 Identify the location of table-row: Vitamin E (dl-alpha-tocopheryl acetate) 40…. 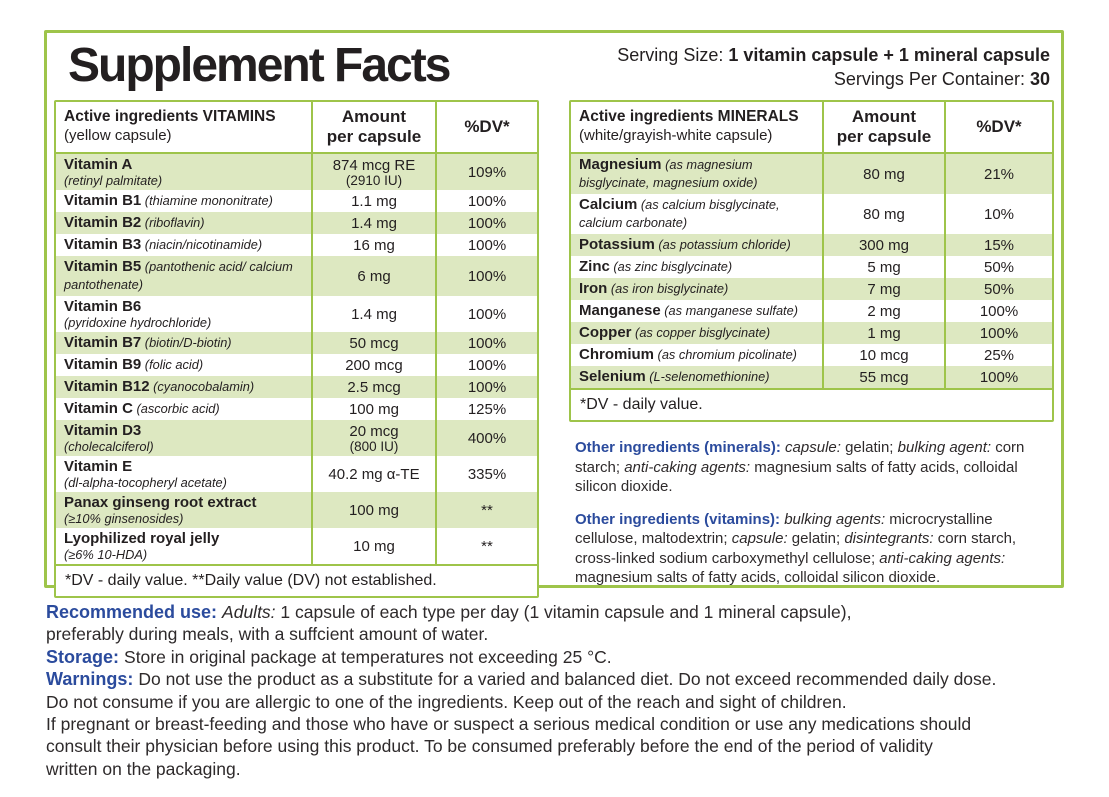
(296, 474).